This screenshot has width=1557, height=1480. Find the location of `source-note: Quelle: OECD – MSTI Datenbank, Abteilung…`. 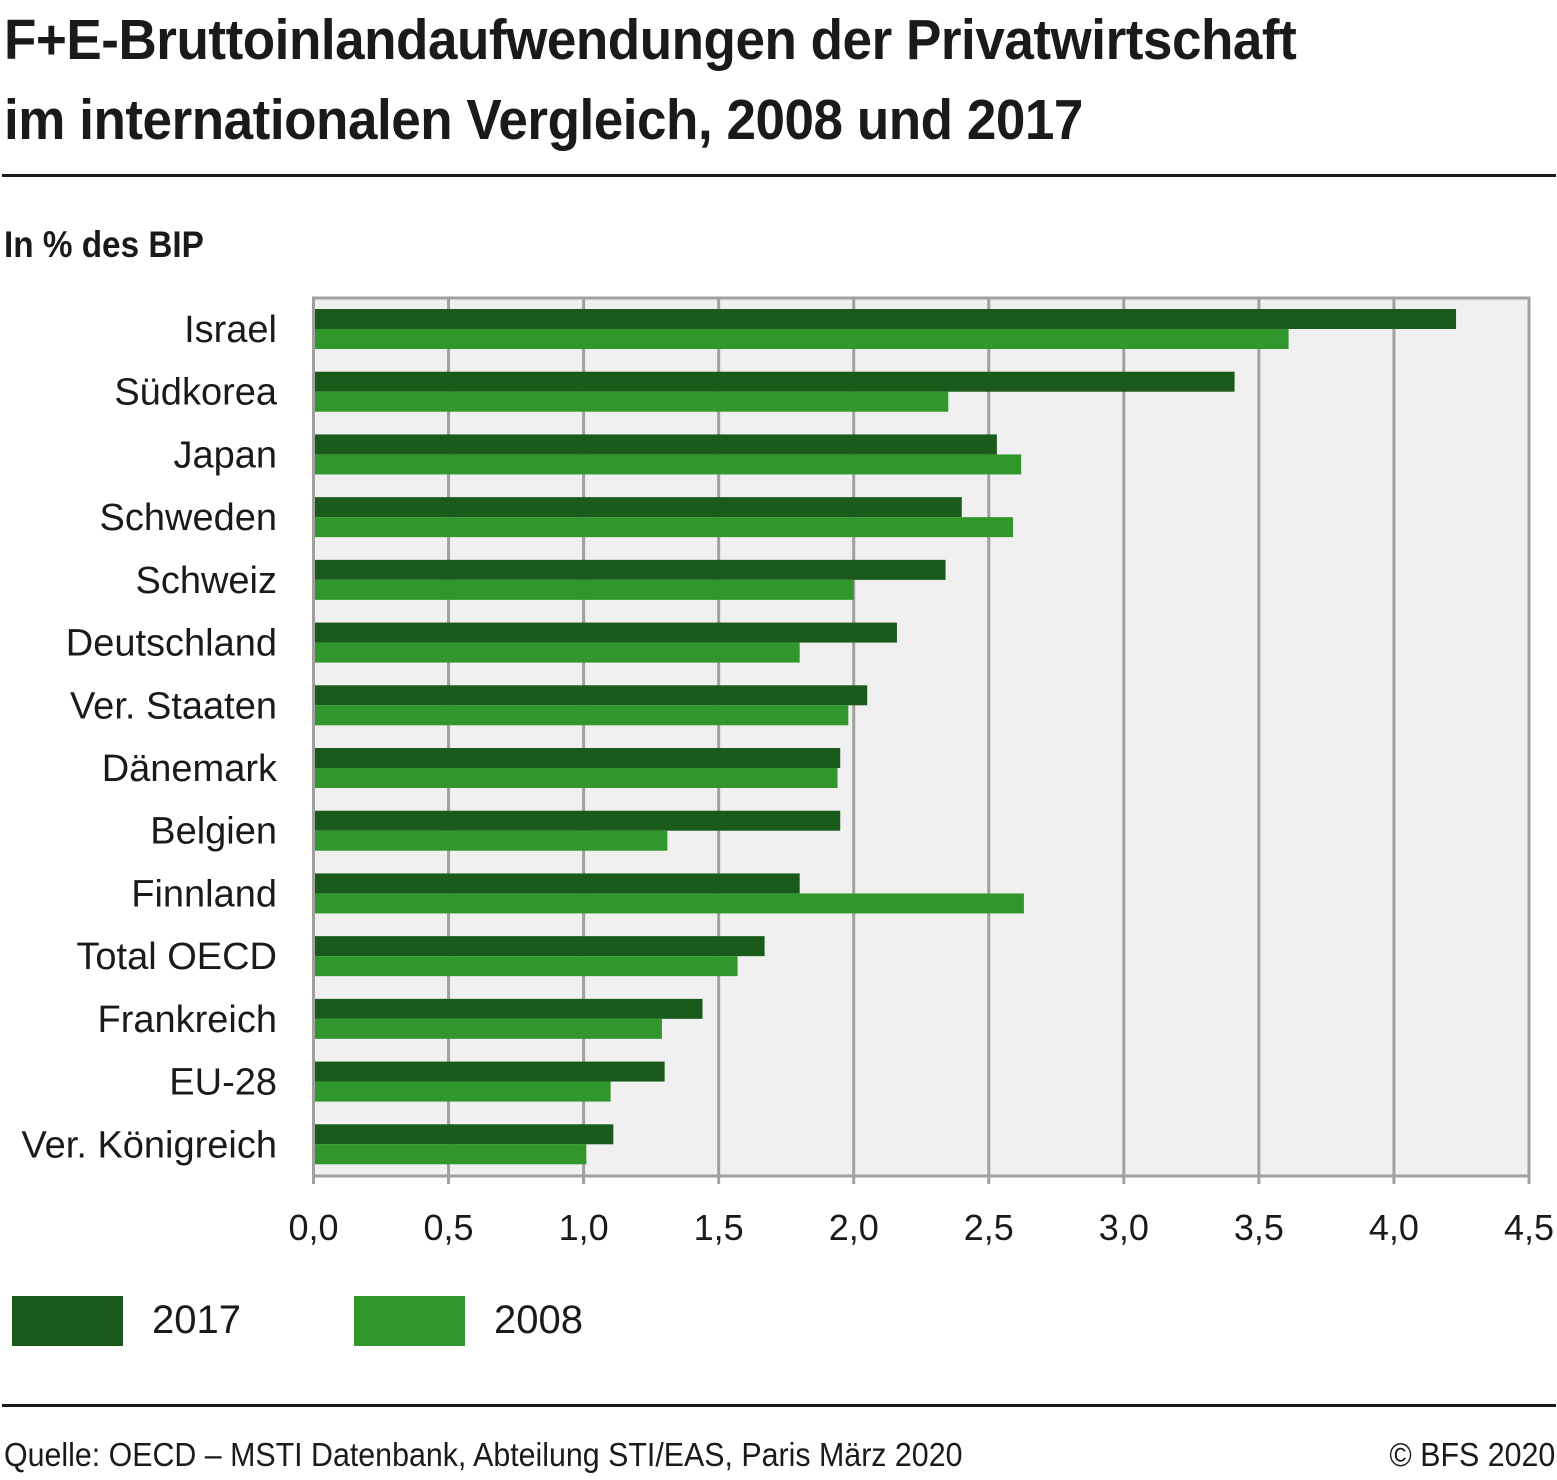

source-note: Quelle: OECD – MSTI Datenbank, Abteilung… is located at coordinates (483, 1454).